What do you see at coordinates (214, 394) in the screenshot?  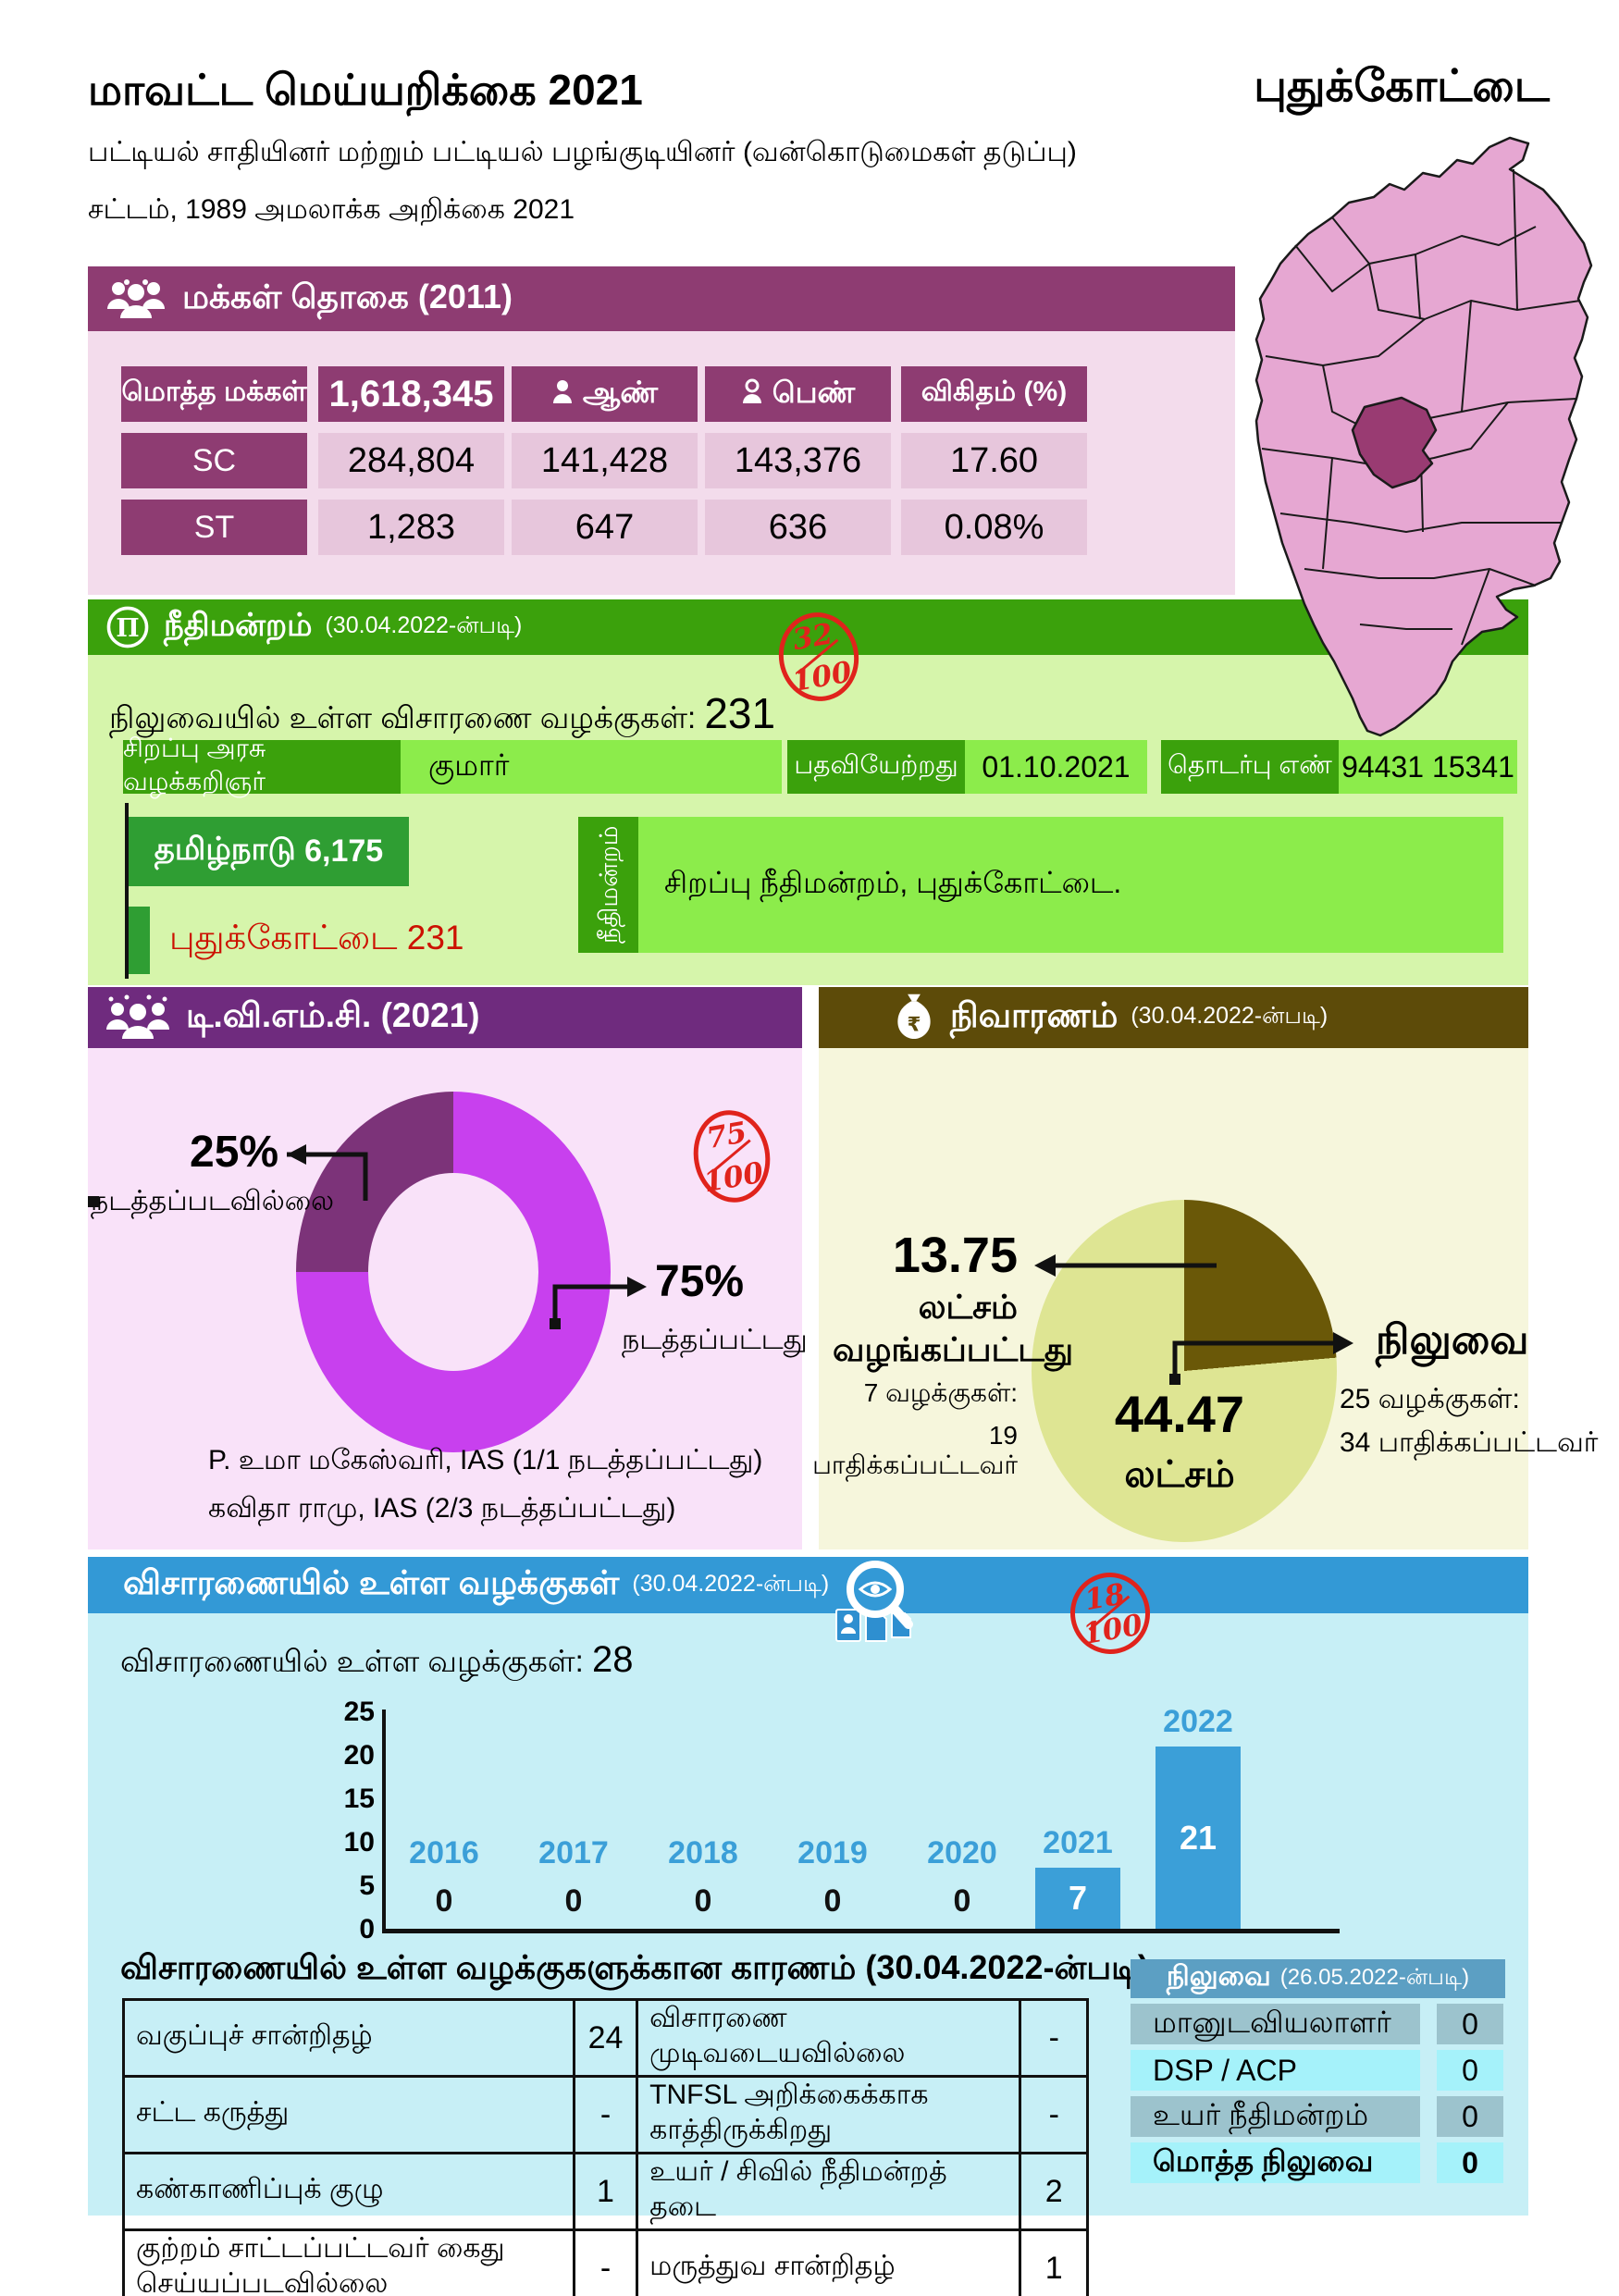 I see `col-header-total-people: மொத்த மக்கள்` at bounding box center [214, 394].